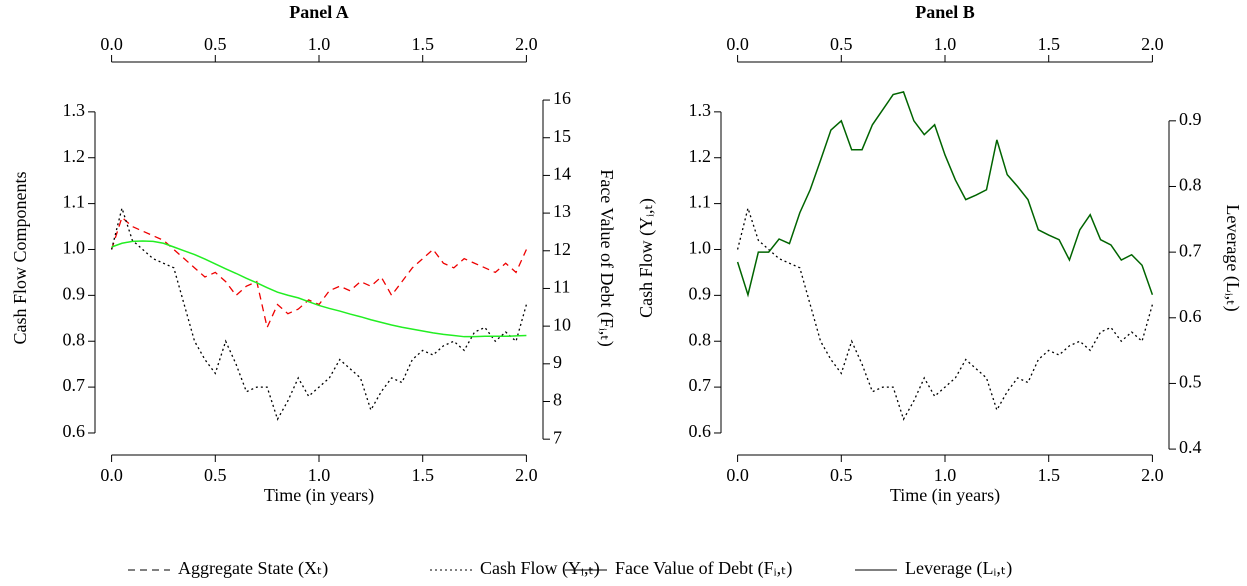  I want to click on y2-tick-label: 0.9, so click(1190, 119).